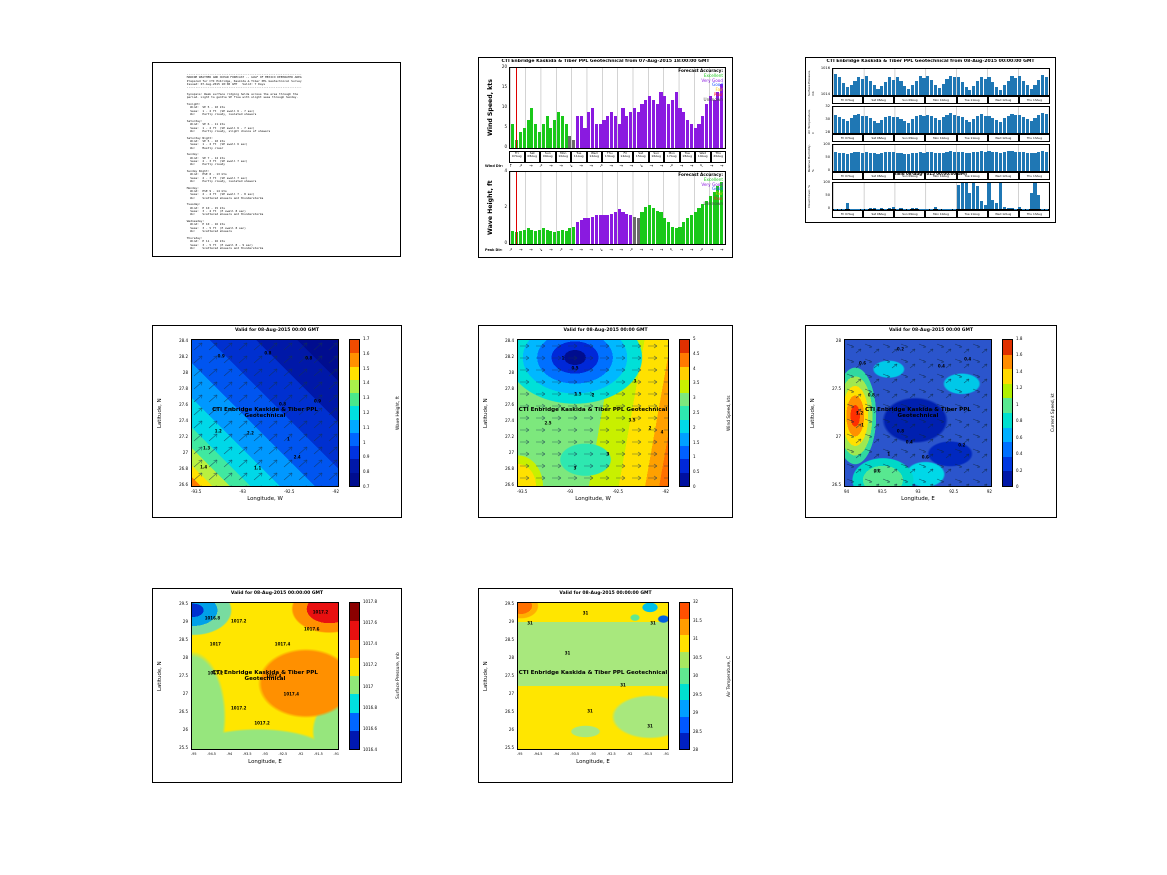  I want to click on legend-entry: Unknown, so click(713, 99).